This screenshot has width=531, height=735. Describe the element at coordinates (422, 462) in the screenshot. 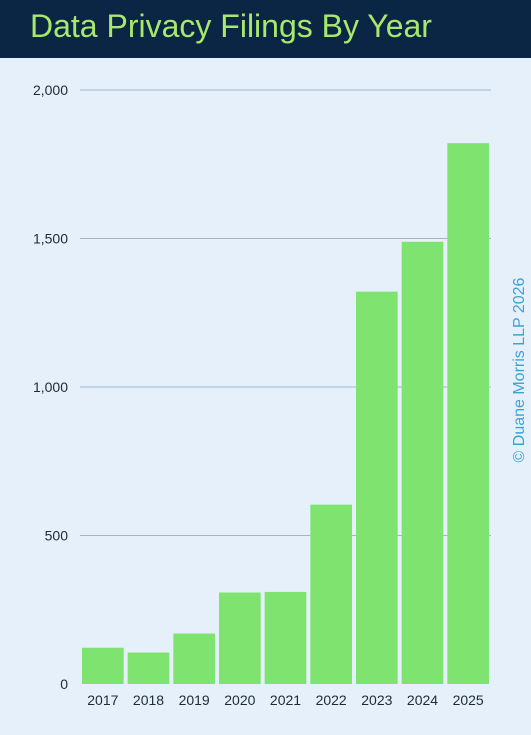

I see `bar-2024` at that location.